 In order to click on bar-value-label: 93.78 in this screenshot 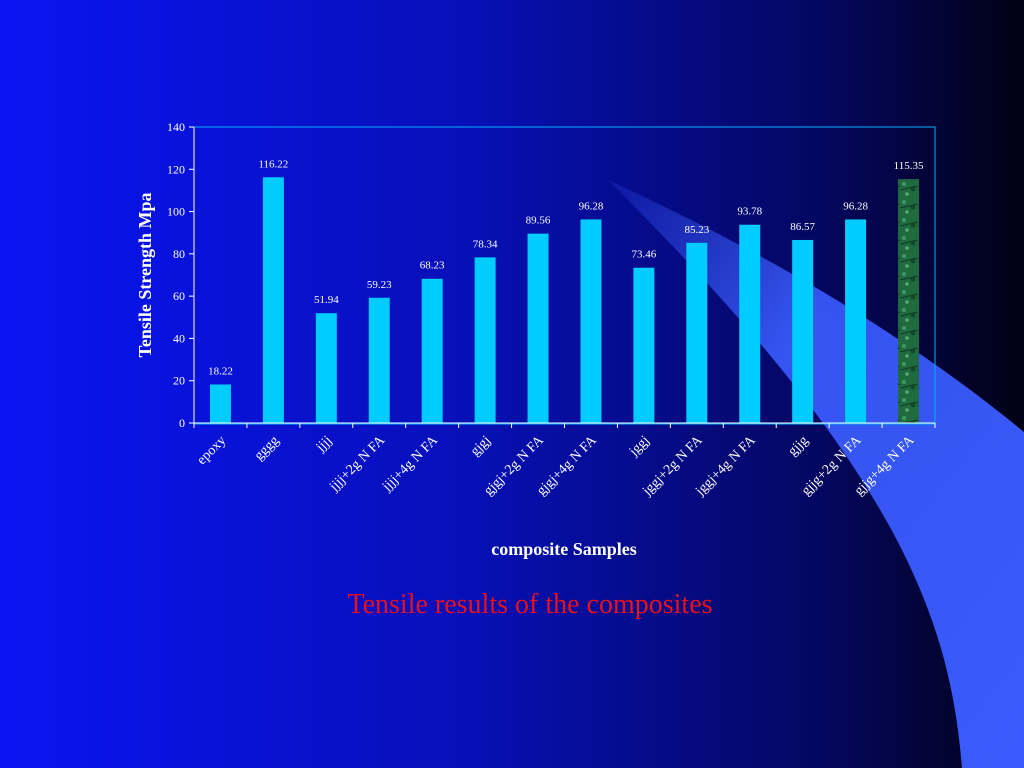, I will do `click(749, 212)`.